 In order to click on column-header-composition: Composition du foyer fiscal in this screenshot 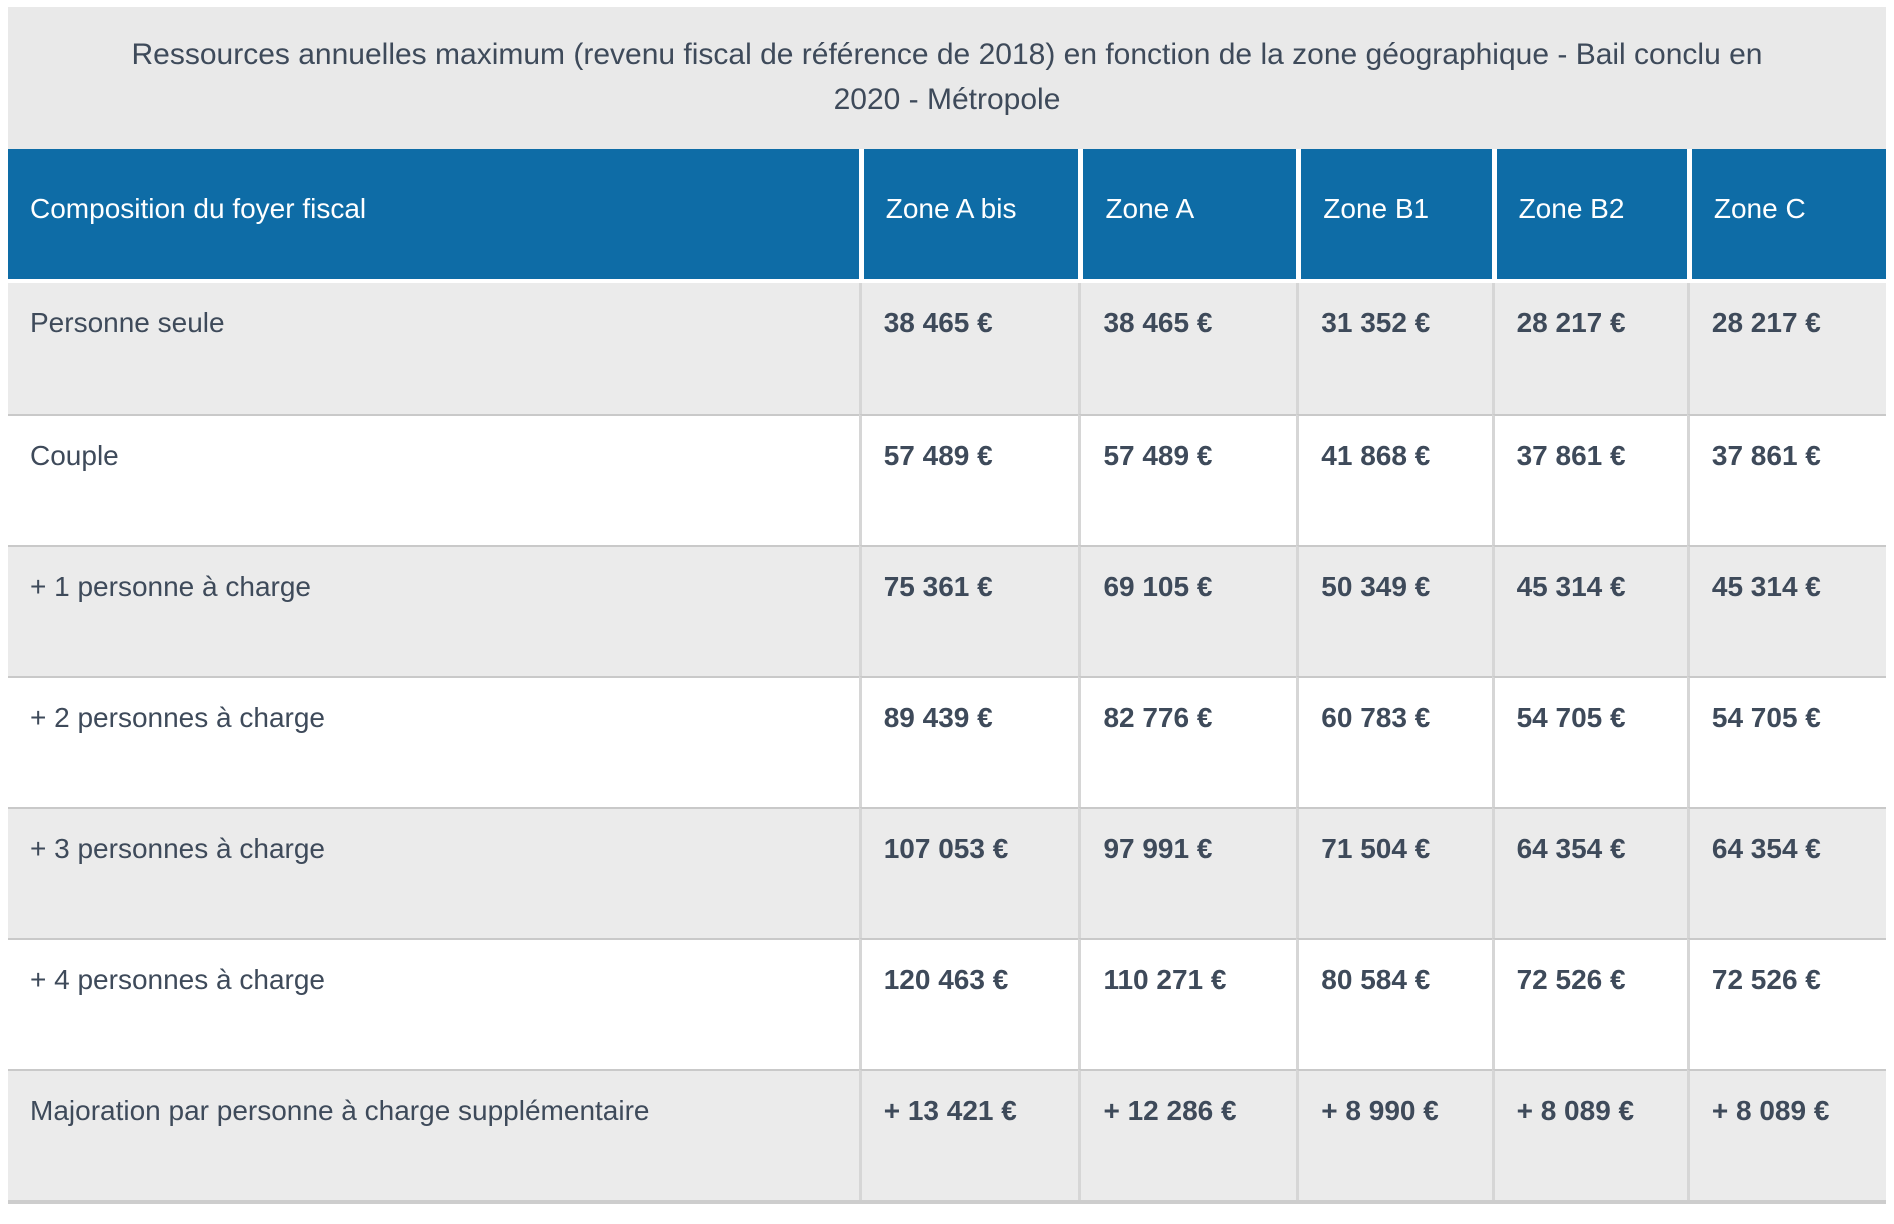, I will do `click(433, 216)`.